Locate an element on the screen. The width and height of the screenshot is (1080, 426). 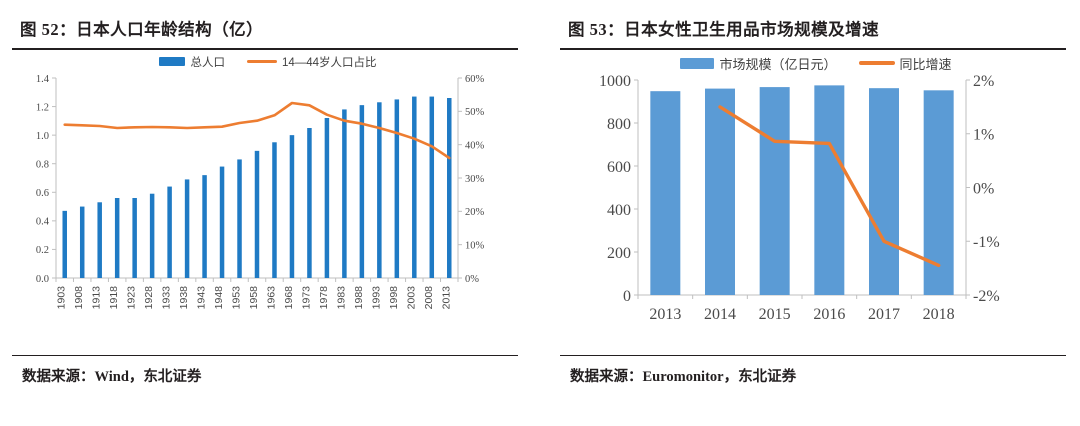
legend-label-age-share: 14—44岁人口占比 is located at coordinates (329, 62).